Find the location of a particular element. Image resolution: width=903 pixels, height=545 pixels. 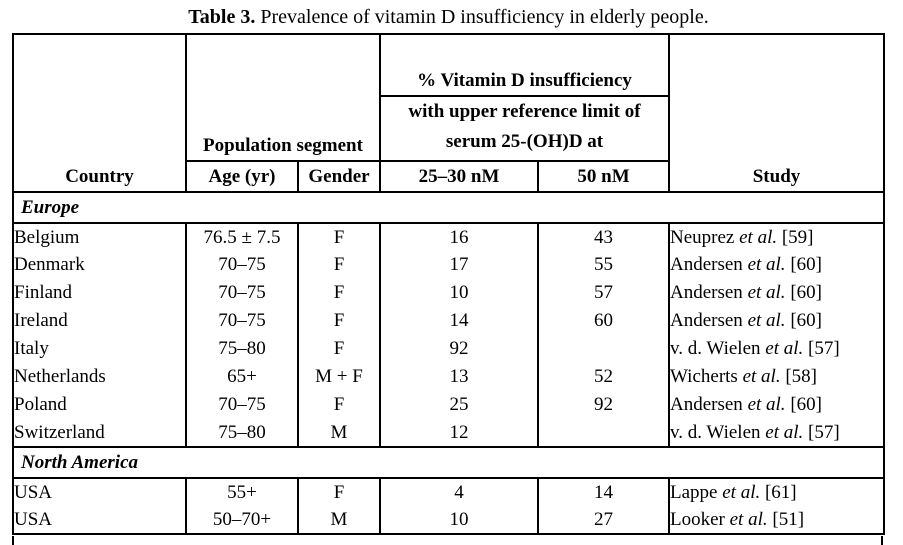

study-author: Wicherts is located at coordinates (706, 376).